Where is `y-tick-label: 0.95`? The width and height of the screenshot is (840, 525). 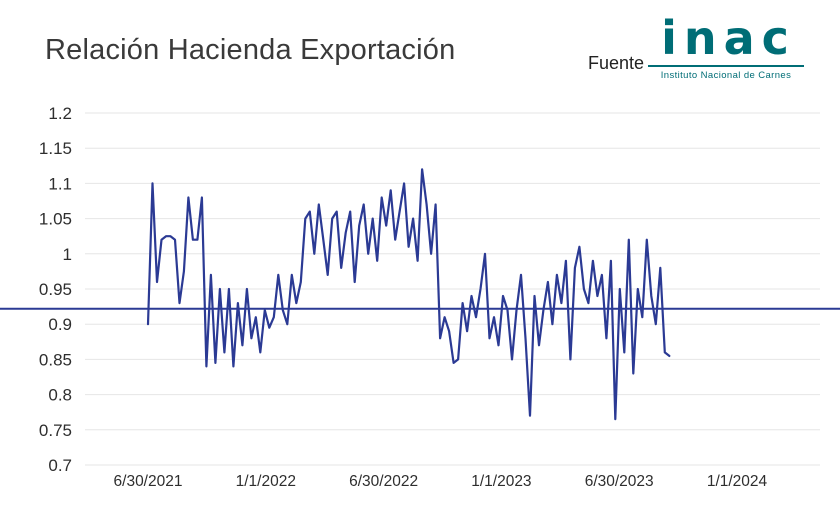 y-tick-label: 0.95 is located at coordinates (55, 289).